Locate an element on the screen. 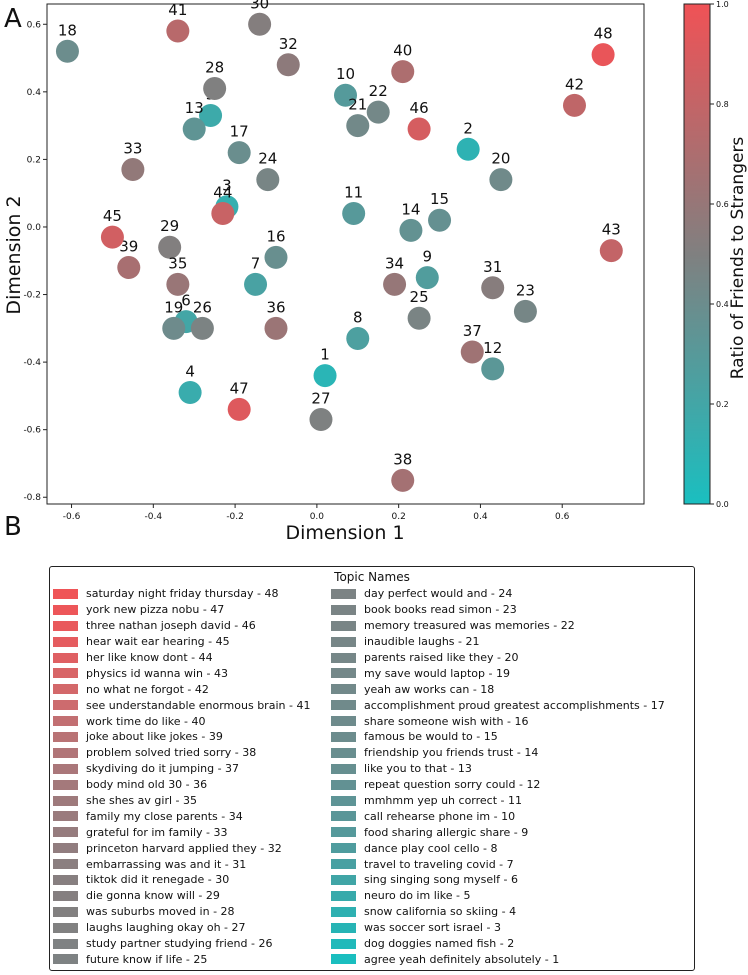  point-label: 39 is located at coordinates (128, 247).